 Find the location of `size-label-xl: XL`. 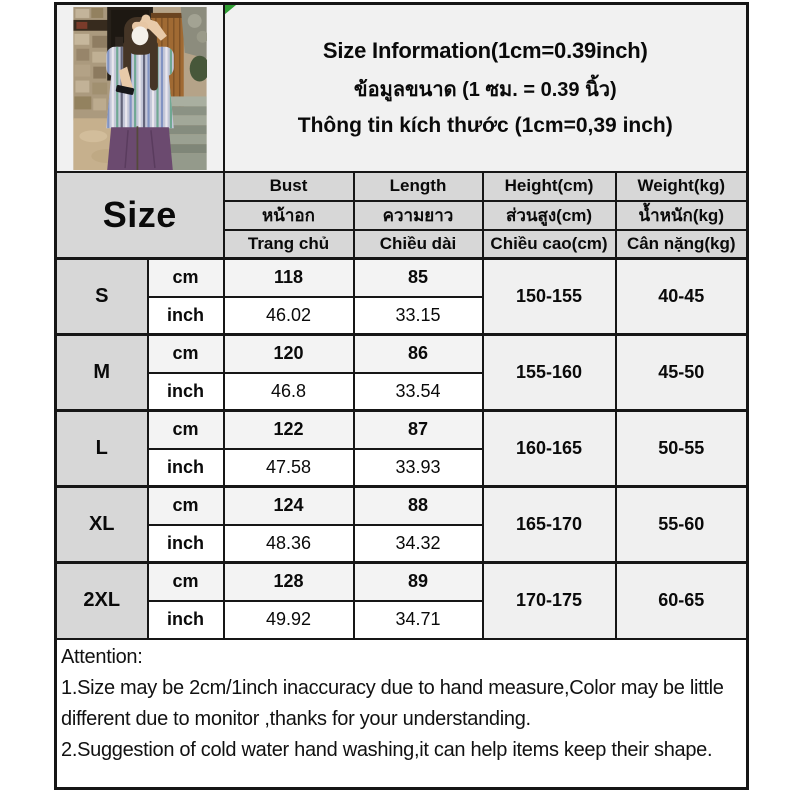

size-label-xl: XL is located at coordinates (101, 524).